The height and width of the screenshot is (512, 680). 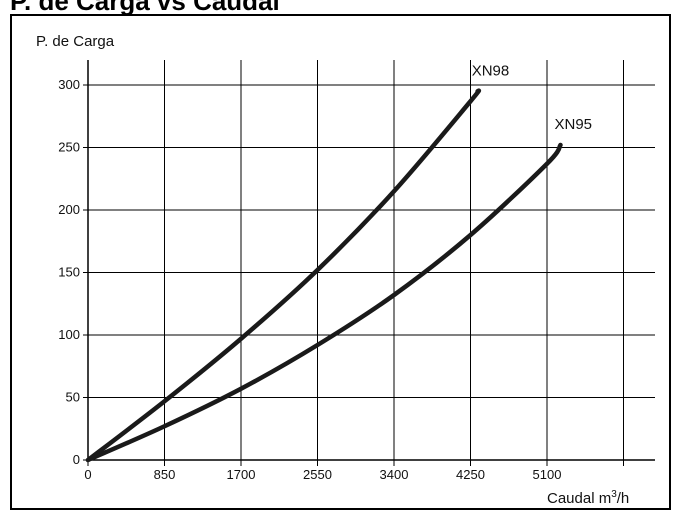 I want to click on series-label-xn98: XN98, so click(x=491, y=70).